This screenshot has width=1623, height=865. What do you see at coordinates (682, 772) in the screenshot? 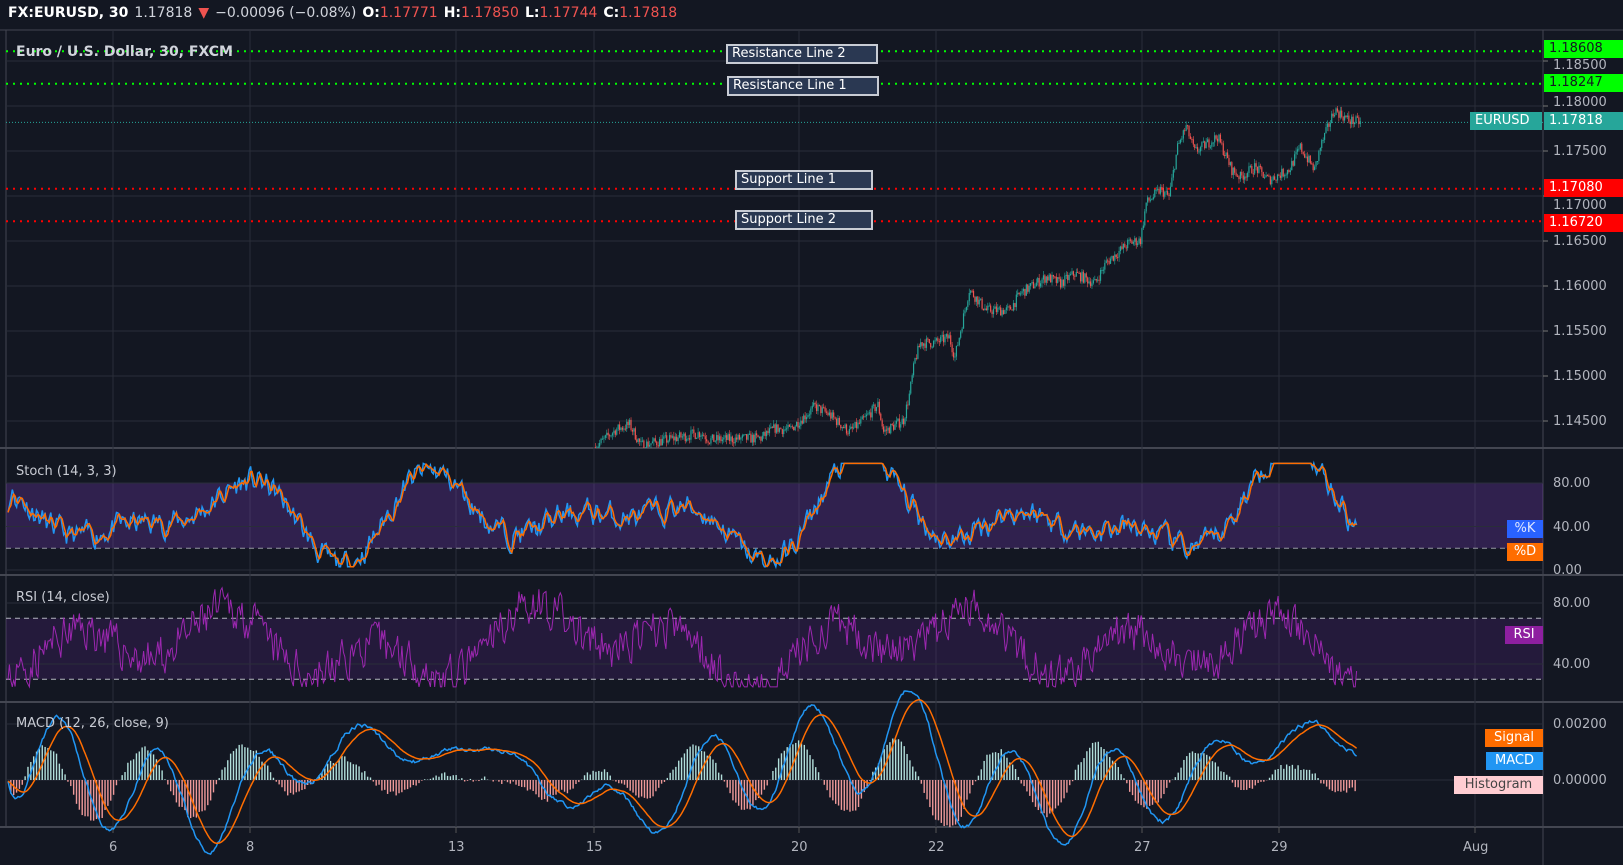
I see `signal-line` at bounding box center [682, 772].